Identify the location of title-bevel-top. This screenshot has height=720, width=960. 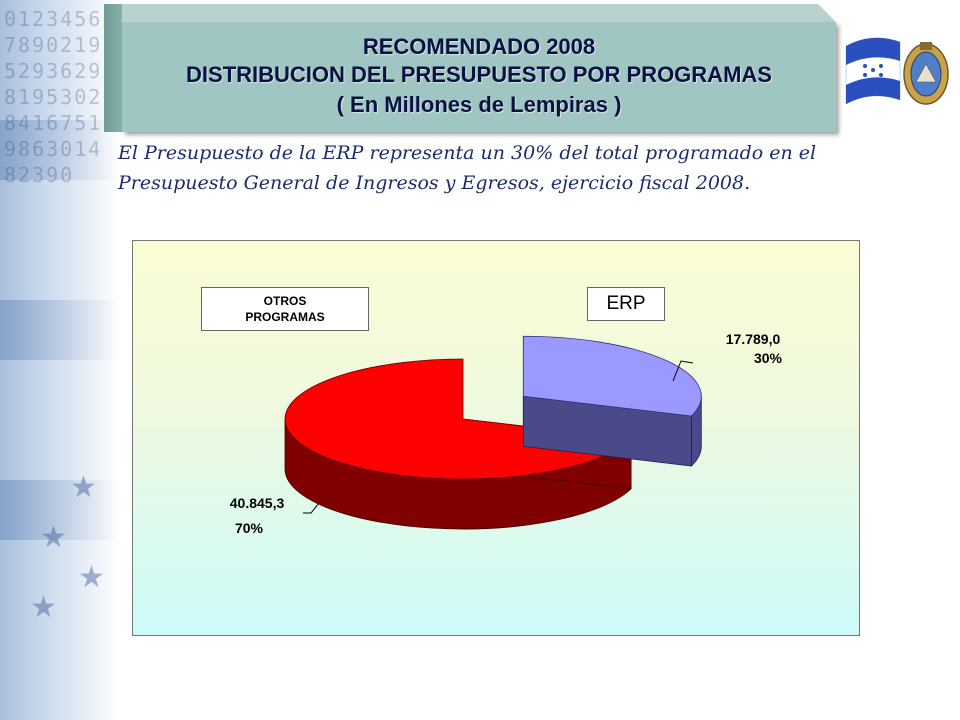
(470, 13).